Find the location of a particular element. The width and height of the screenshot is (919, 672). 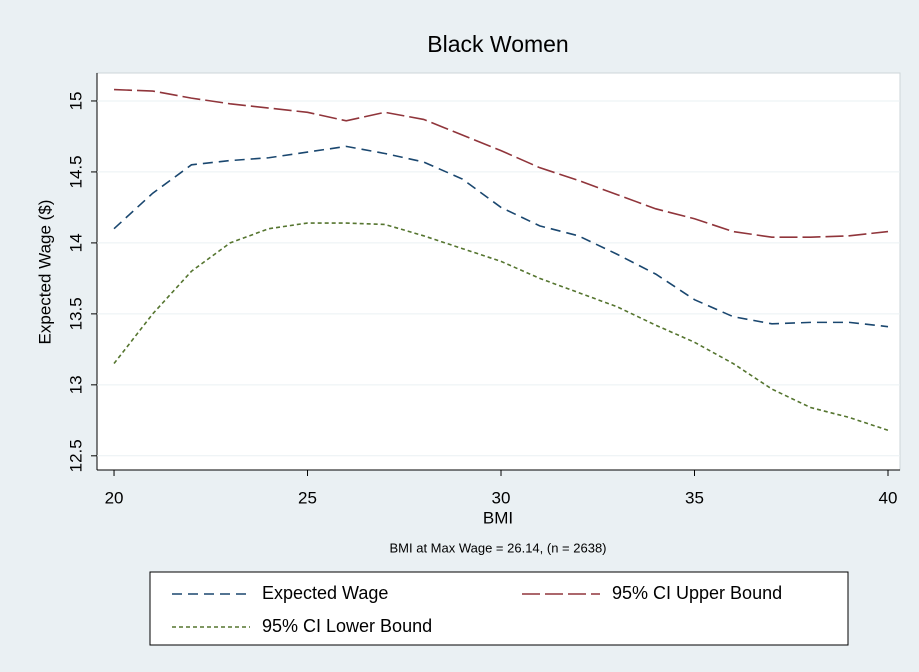

x-tick-label: 20 is located at coordinates (114, 497).